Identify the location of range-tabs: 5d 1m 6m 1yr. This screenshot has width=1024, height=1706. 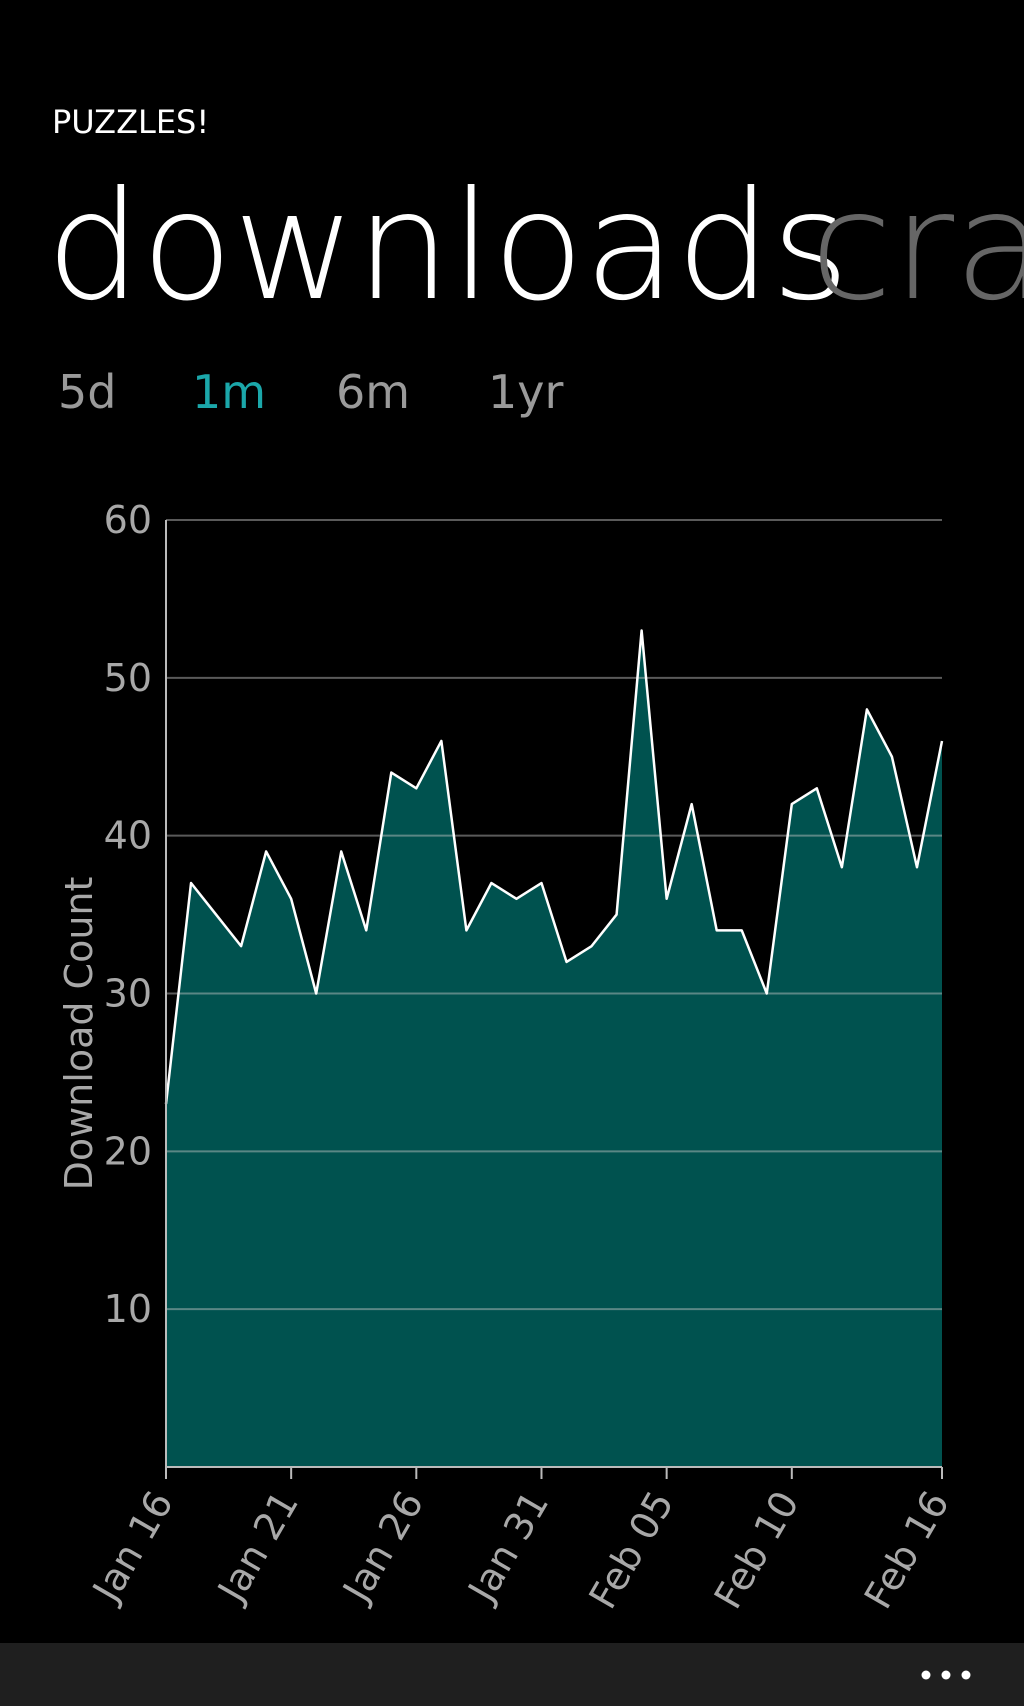
(310, 392).